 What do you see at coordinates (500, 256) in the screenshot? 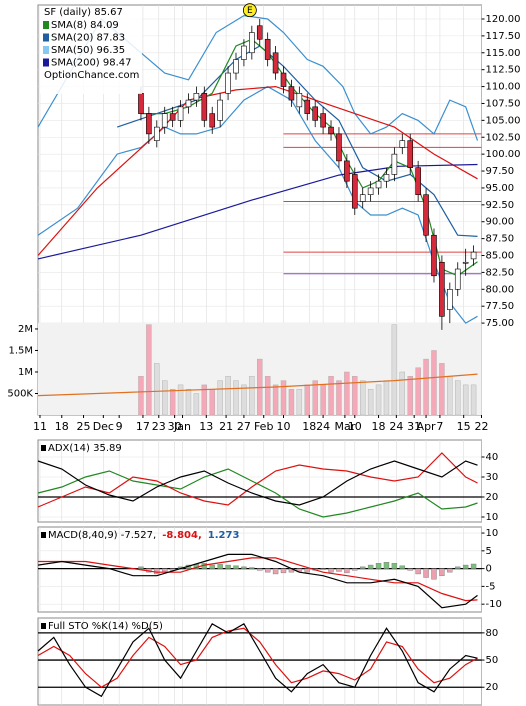
I see `y-tick-label: 85.00` at bounding box center [500, 256].